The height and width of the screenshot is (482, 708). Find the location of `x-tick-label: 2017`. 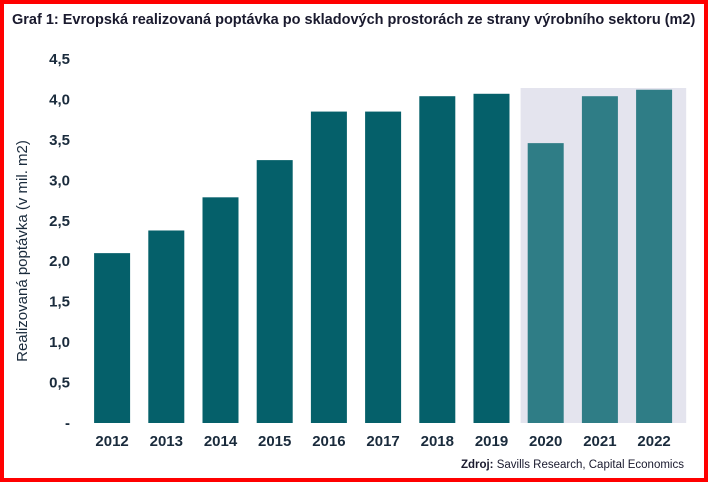

x-tick-label: 2017 is located at coordinates (382, 441).